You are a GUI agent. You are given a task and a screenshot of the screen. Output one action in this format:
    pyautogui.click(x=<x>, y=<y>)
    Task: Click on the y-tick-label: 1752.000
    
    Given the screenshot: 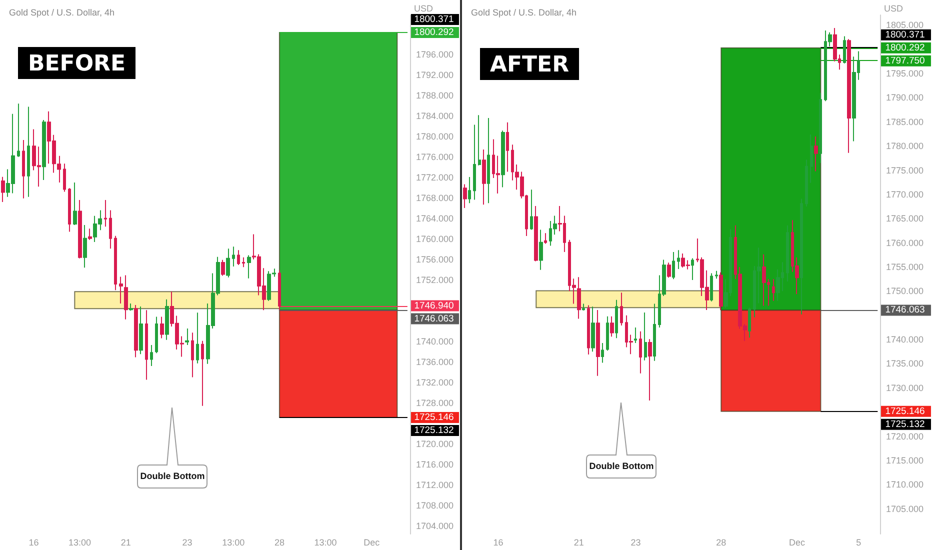 What is the action you would take?
    pyautogui.click(x=435, y=279)
    